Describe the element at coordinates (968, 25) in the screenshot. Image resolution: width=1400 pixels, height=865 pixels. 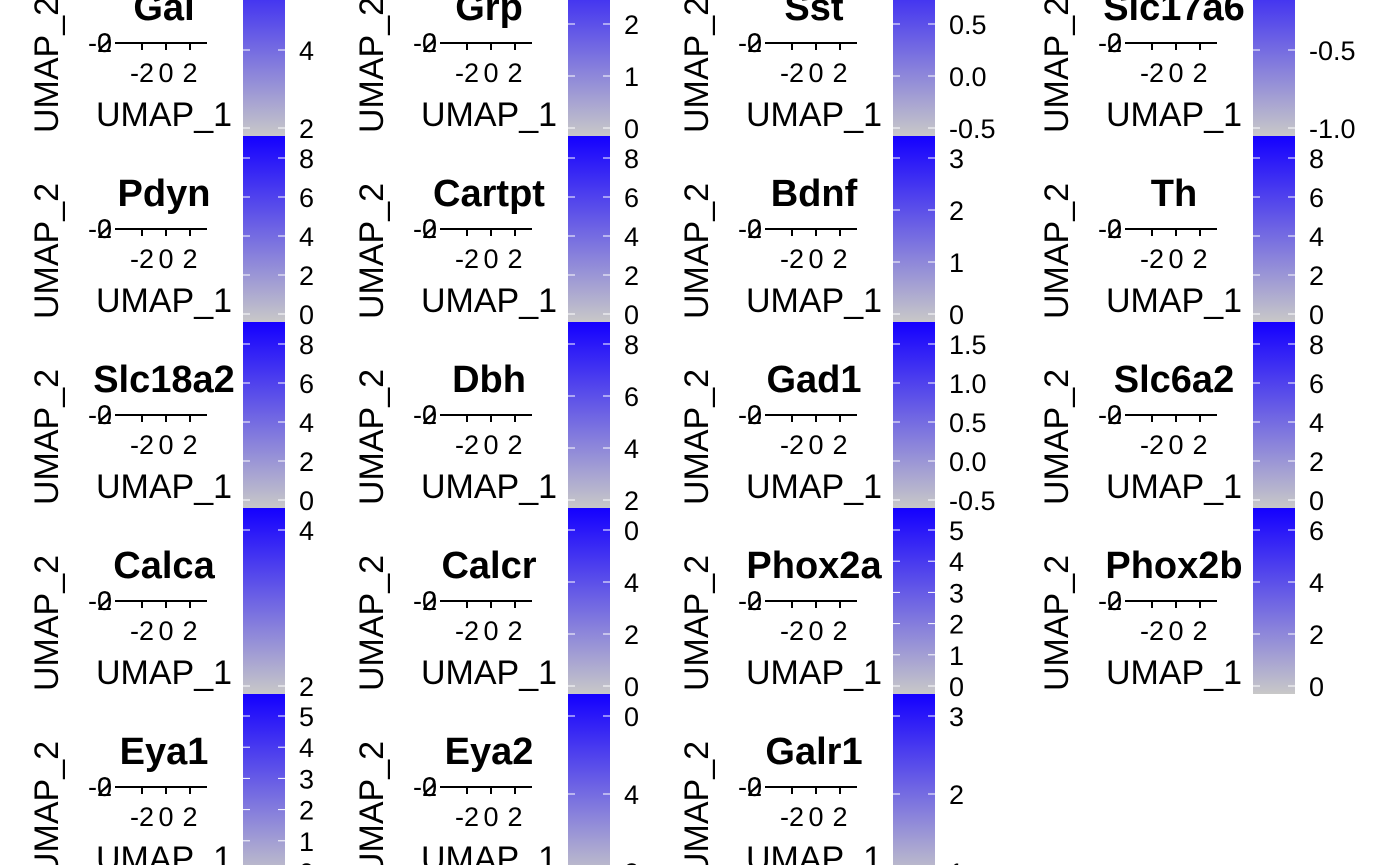
I see `legend-tick-label: 0.5` at that location.